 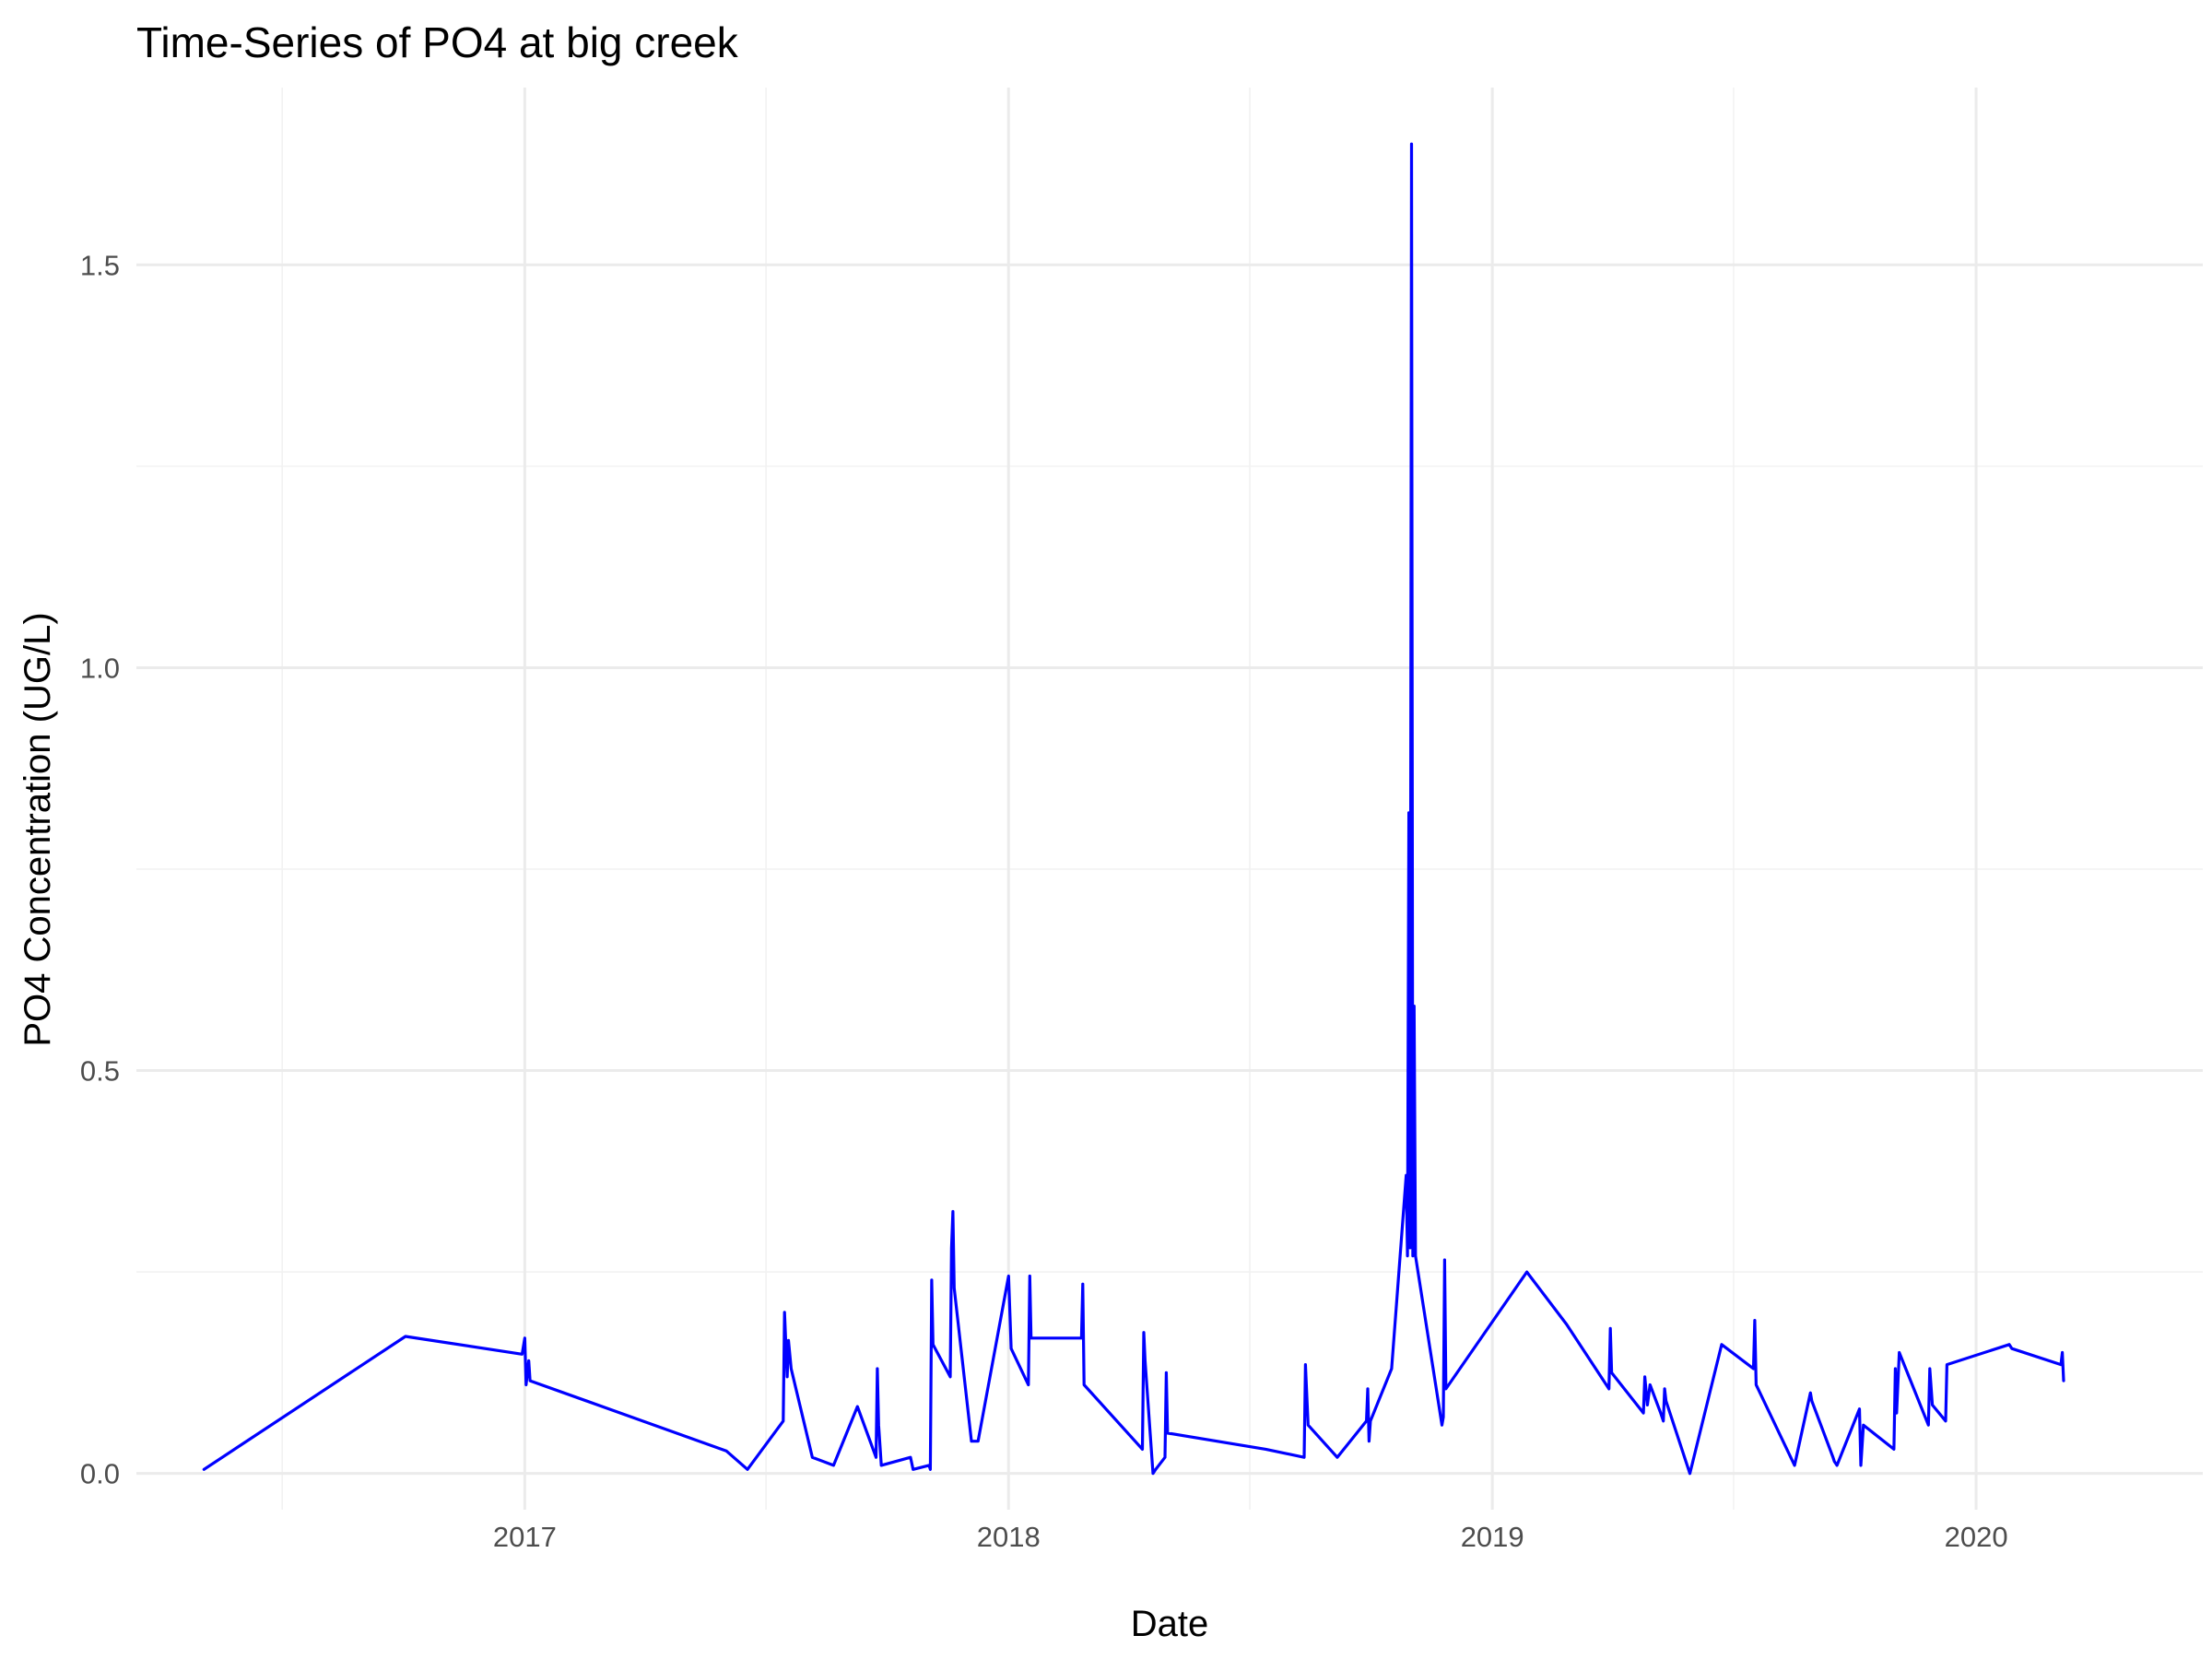 I want to click on y-tick-label: 0.5, so click(x=100, y=1071).